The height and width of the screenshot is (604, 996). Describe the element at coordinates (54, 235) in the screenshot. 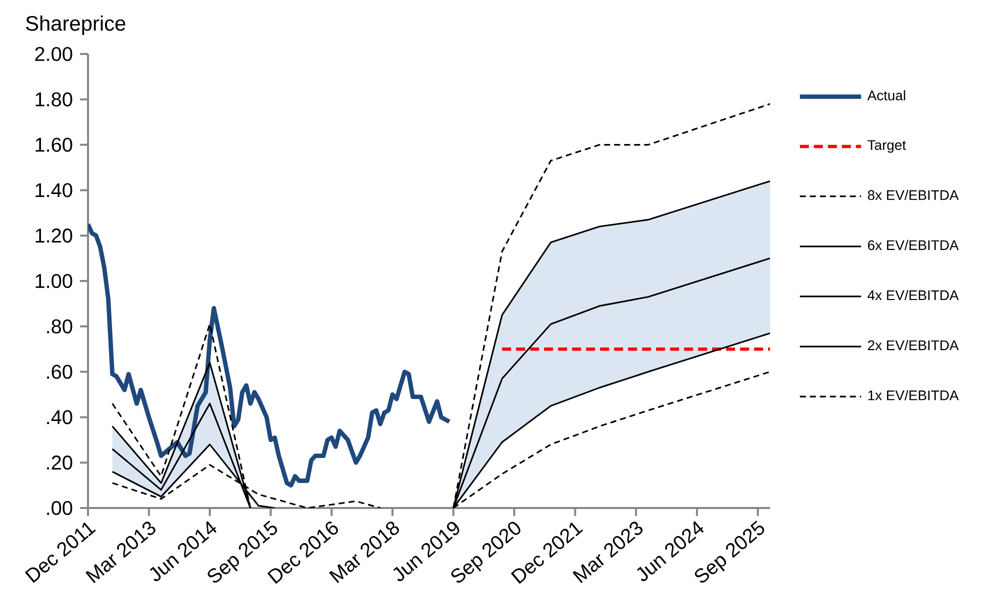

I see `y-tick-label: 1.20` at that location.